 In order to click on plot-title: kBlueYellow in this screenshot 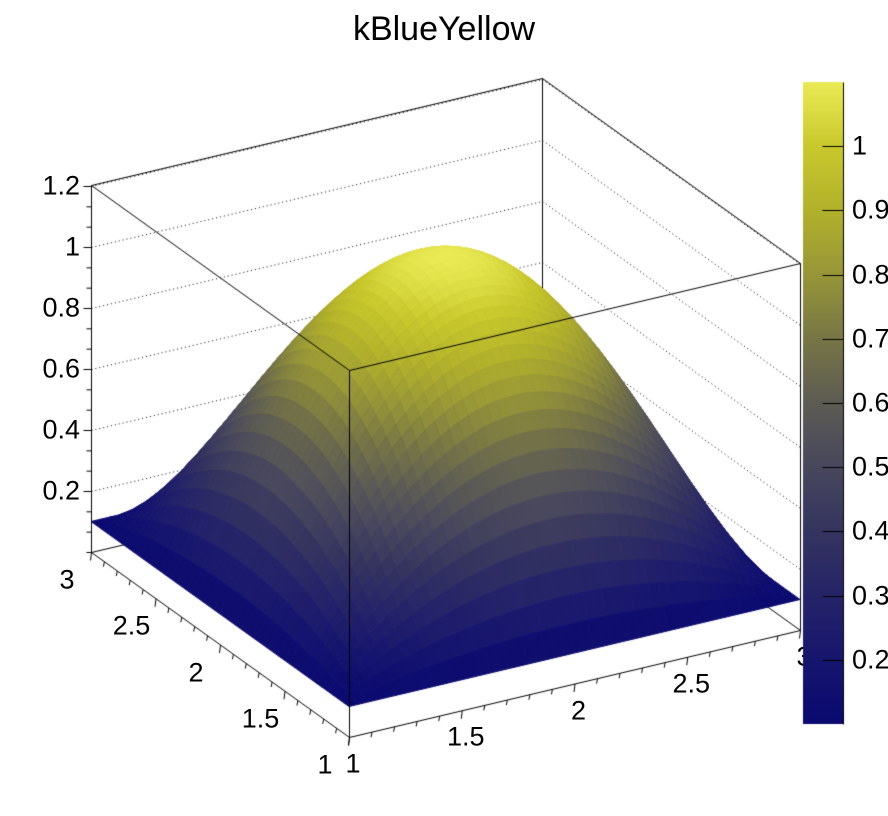, I will do `click(444, 29)`.